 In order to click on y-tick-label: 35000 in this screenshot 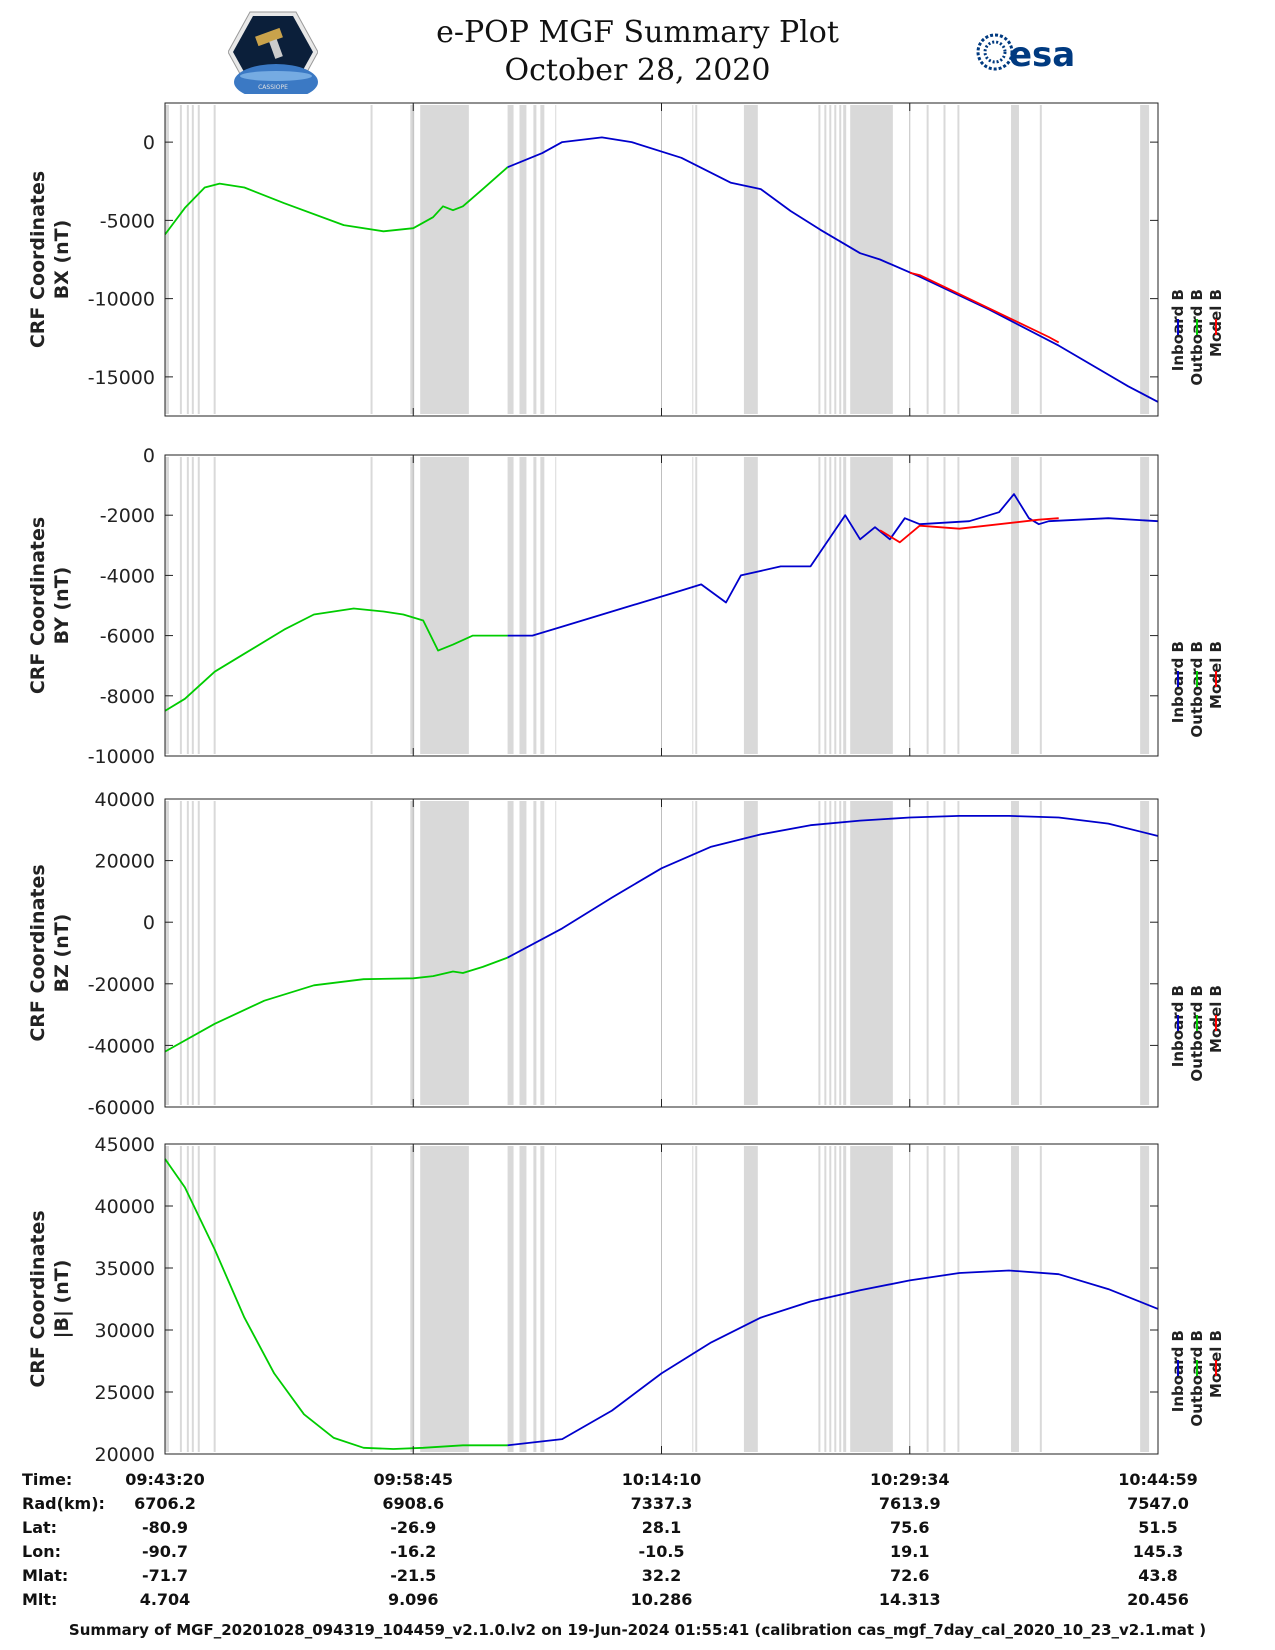, I will do `click(125, 1269)`.